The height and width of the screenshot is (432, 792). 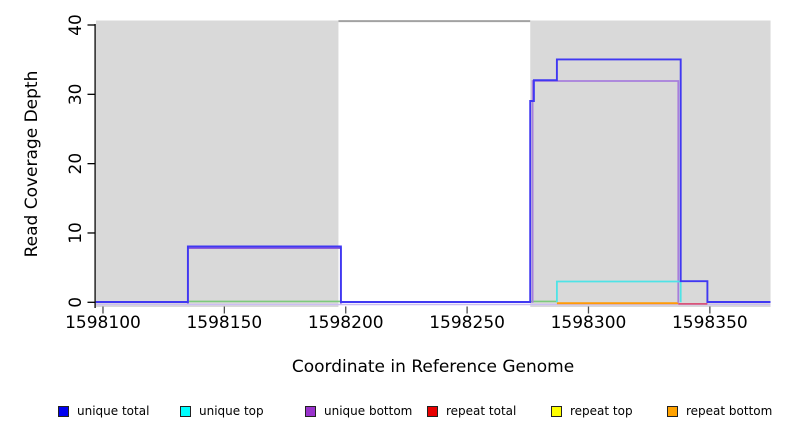 What do you see at coordinates (76, 233) in the screenshot?
I see `y-tick-label: 10` at bounding box center [76, 233].